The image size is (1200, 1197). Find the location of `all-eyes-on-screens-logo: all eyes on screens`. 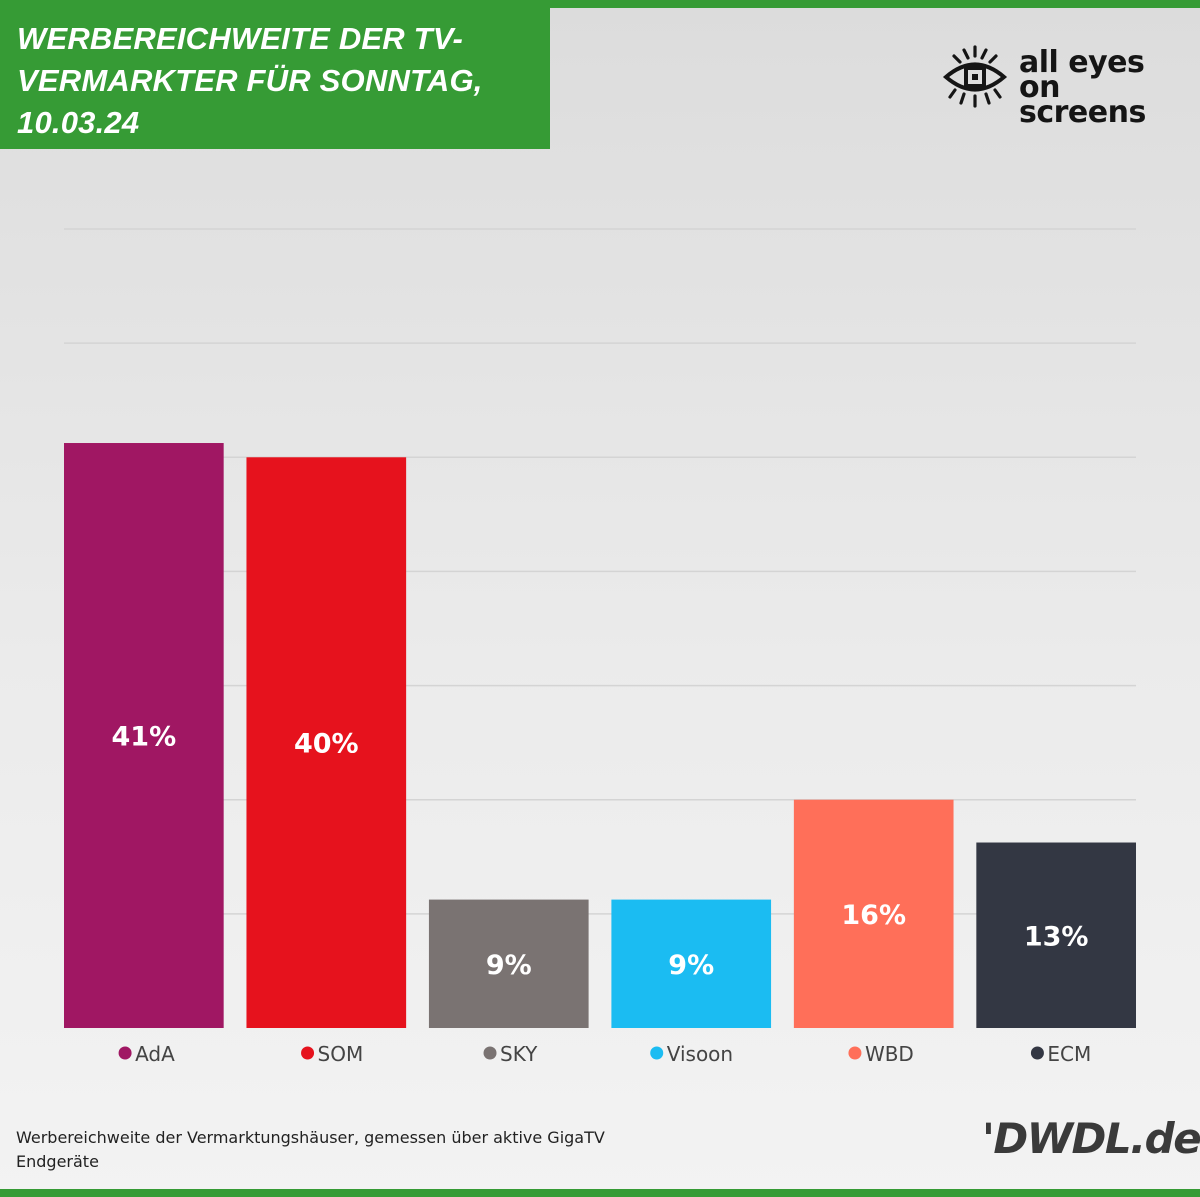

all-eyes-on-screens-logo: all eyes on screens is located at coordinates (1067, 86).